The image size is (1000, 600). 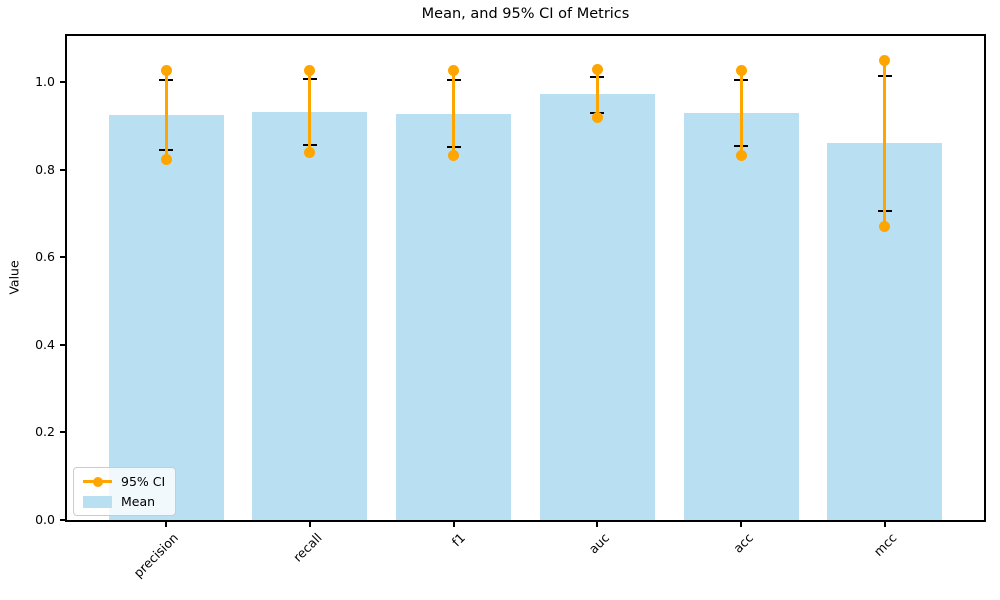 I want to click on y-tick-label-0.0: 0.0, so click(x=45, y=519).